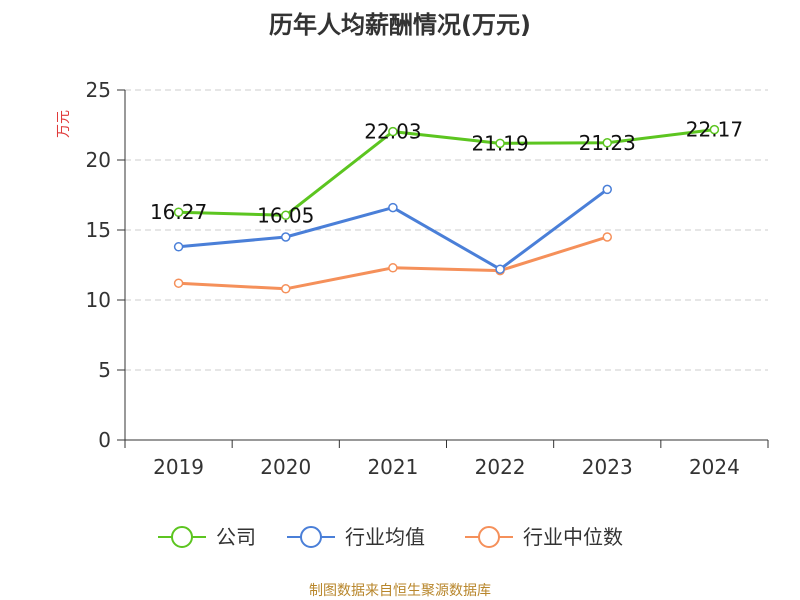 This screenshot has width=800, height=600. I want to click on legend-label: 行业均值, so click(385, 537).